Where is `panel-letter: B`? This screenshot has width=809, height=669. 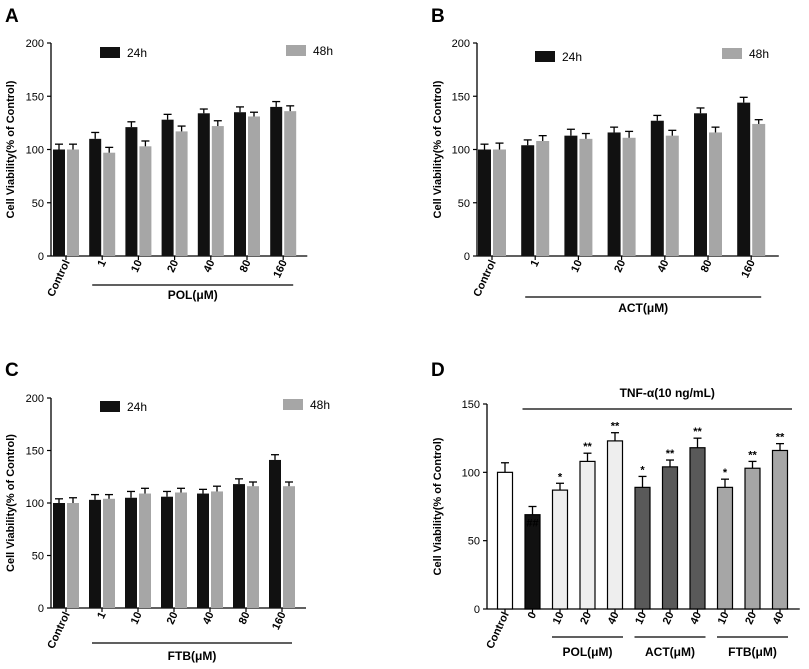
panel-letter: B is located at coordinates (438, 16).